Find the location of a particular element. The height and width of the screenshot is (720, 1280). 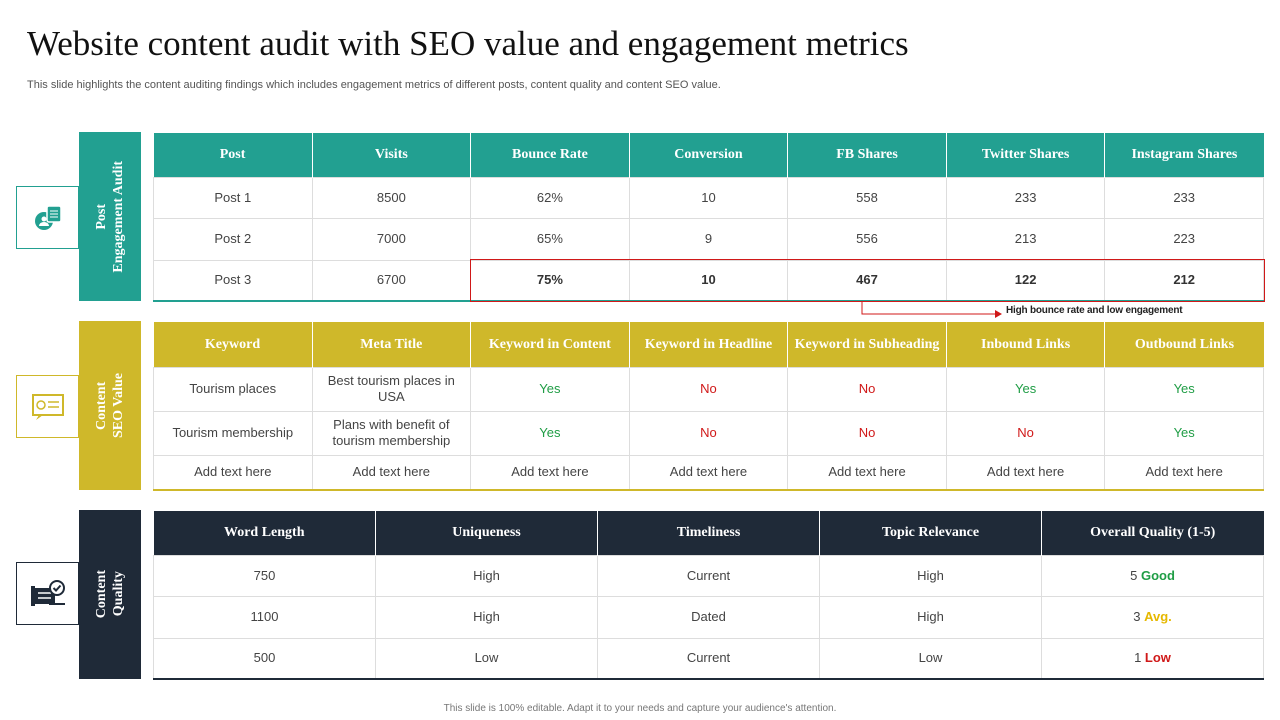

cell: Tourism membership is located at coordinates (233, 433).